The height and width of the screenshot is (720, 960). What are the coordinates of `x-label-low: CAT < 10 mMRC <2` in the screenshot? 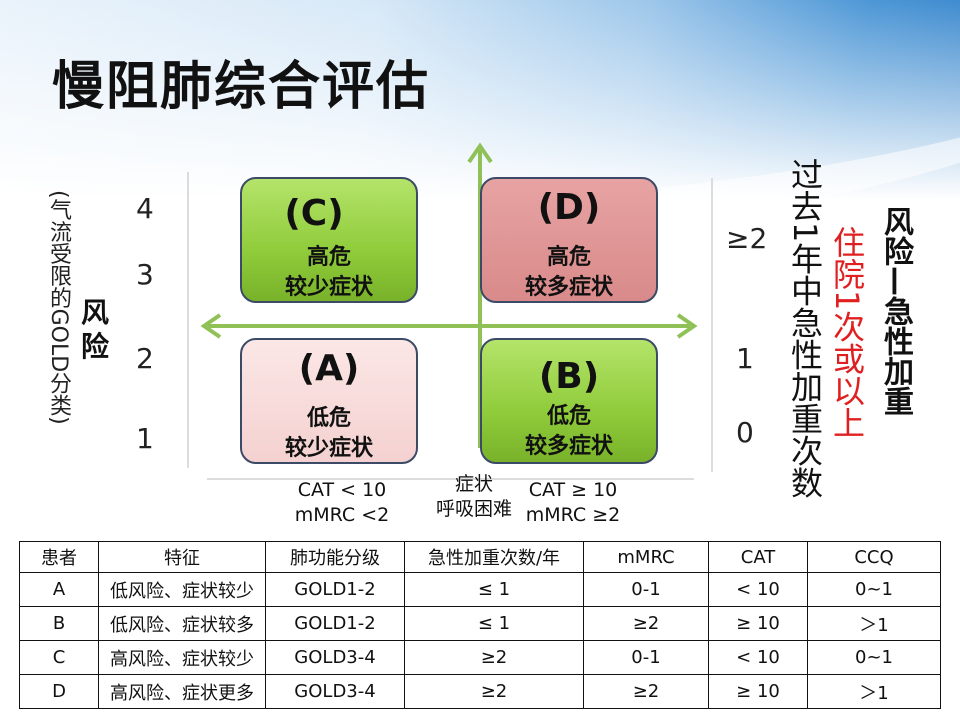 It's located at (342, 503).